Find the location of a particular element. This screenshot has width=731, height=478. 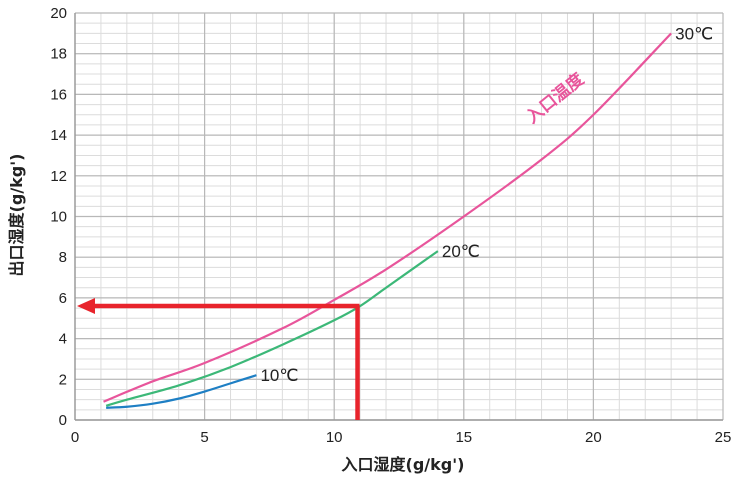

x-tick-label: 20 is located at coordinates (593, 437).